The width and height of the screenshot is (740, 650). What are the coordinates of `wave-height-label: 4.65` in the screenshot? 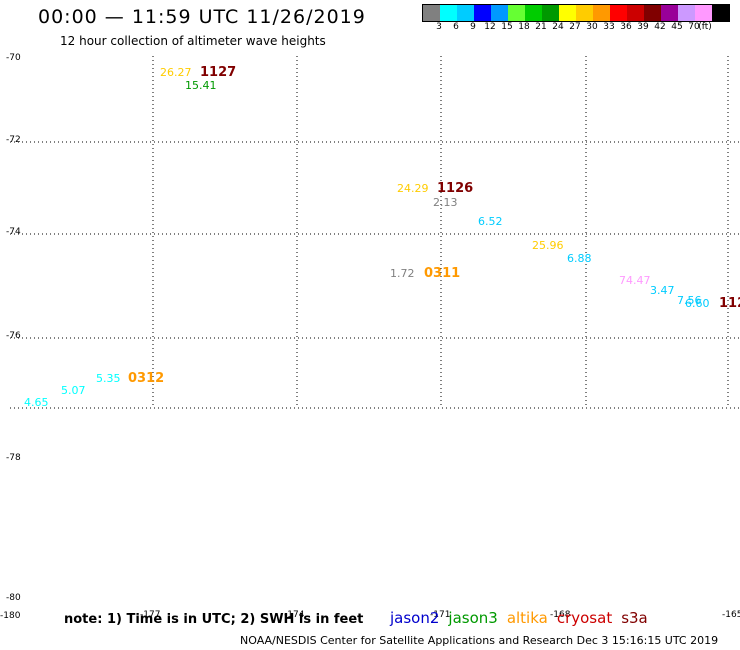 It's located at (36, 402).